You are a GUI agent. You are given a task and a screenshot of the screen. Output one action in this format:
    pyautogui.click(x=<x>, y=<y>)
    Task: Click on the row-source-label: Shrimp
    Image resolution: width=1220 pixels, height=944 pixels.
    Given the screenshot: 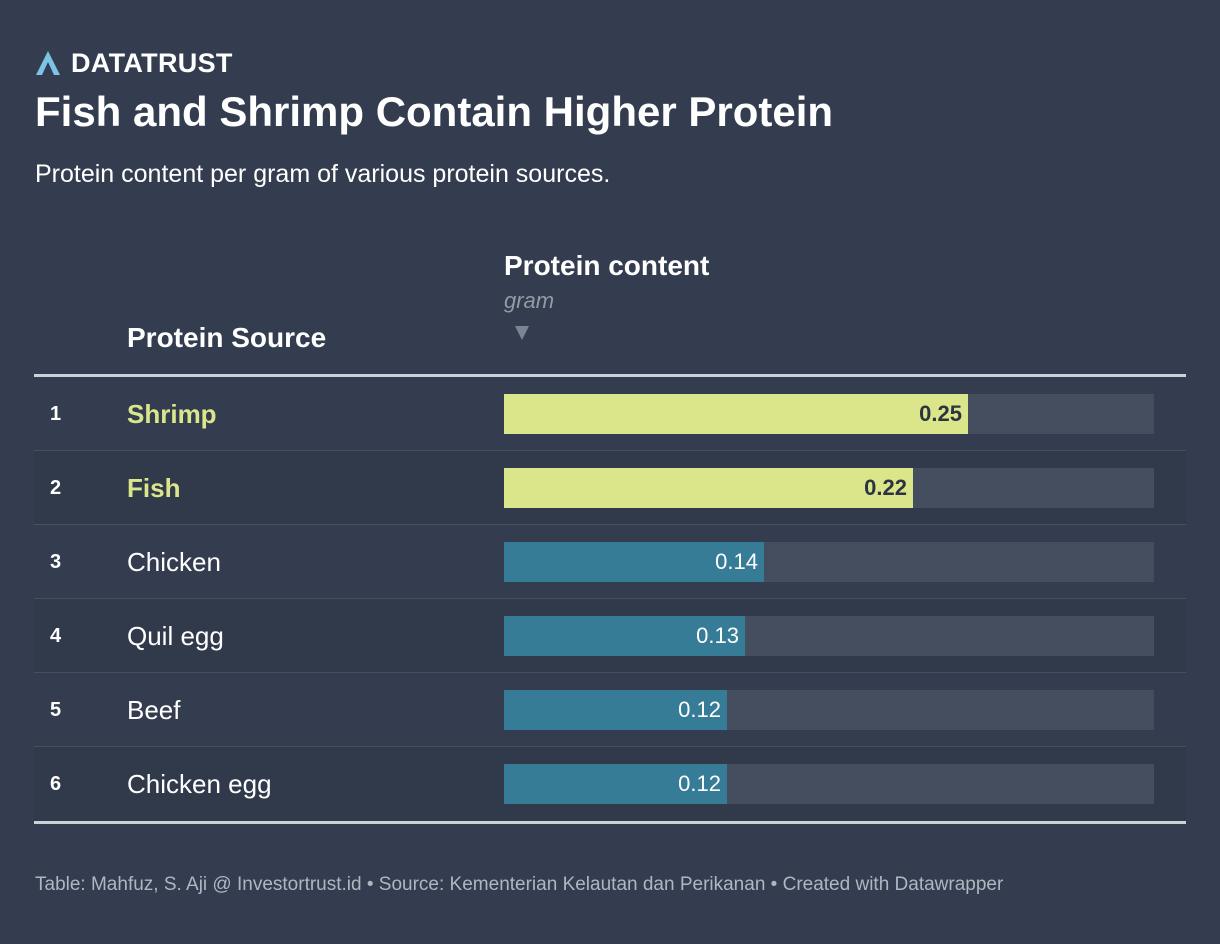 What is the action you would take?
    pyautogui.click(x=172, y=414)
    